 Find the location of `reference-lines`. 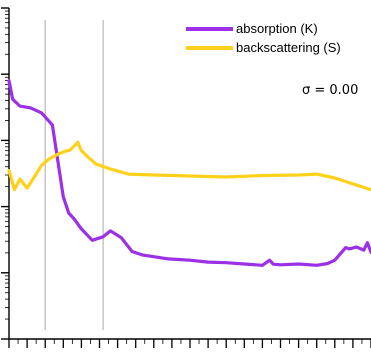

reference-lines is located at coordinates (74, 175).